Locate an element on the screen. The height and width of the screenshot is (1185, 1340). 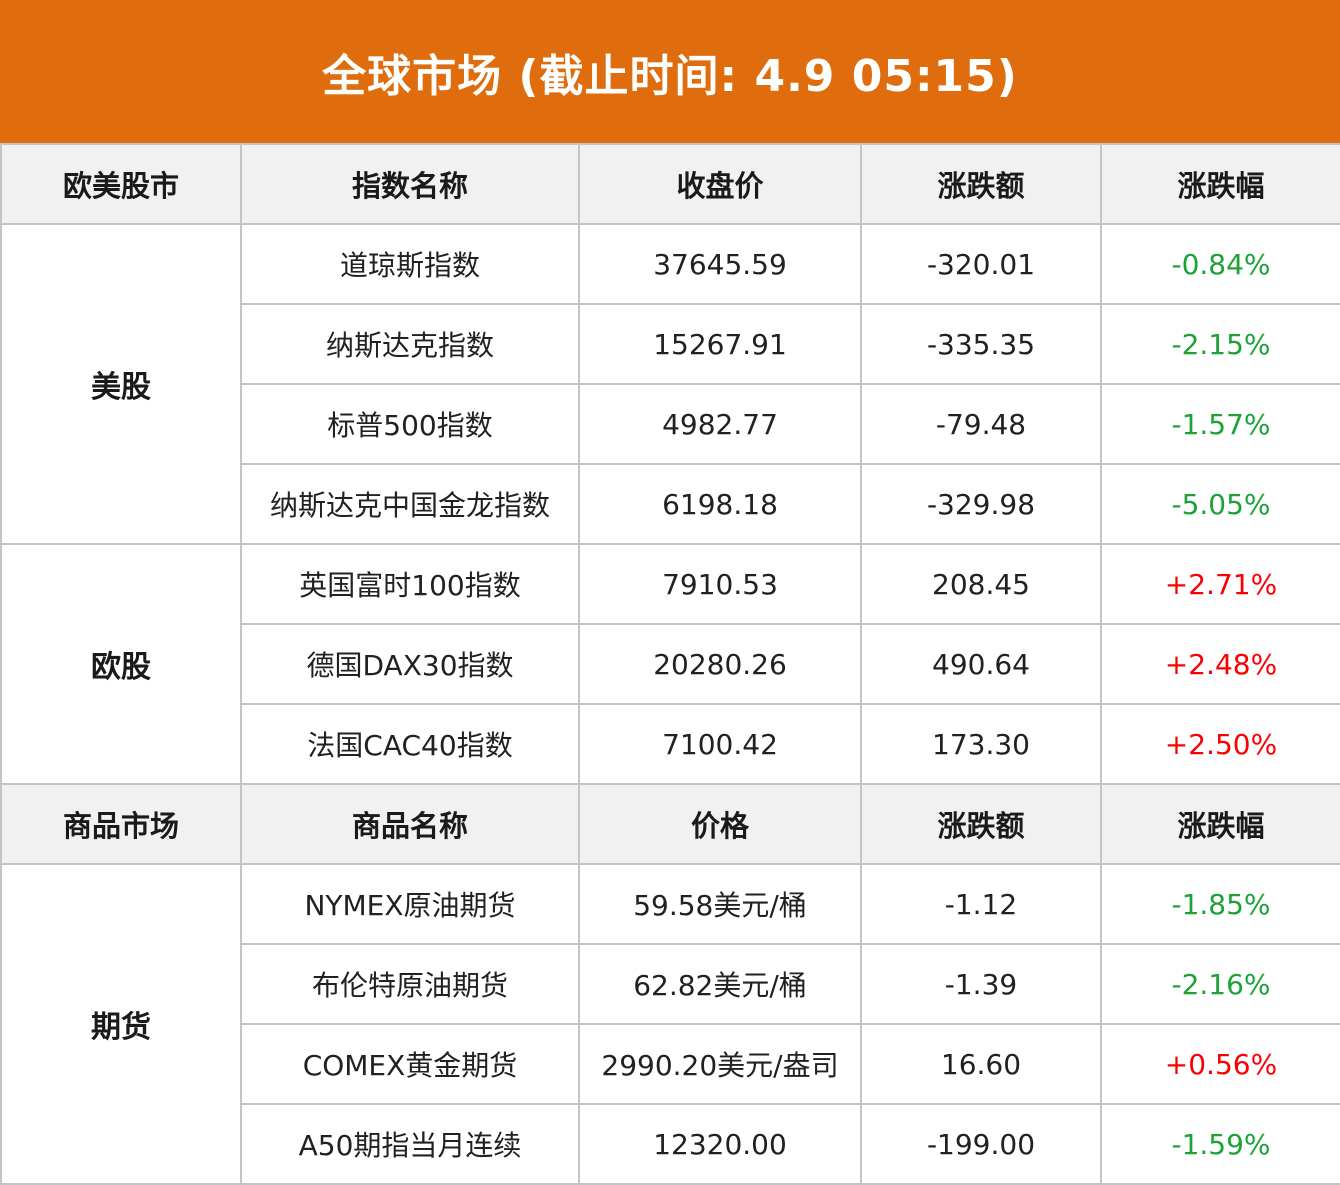
table-row: 标普500指数 4982.77 -79.48 -1.57% is located at coordinates (670, 424).